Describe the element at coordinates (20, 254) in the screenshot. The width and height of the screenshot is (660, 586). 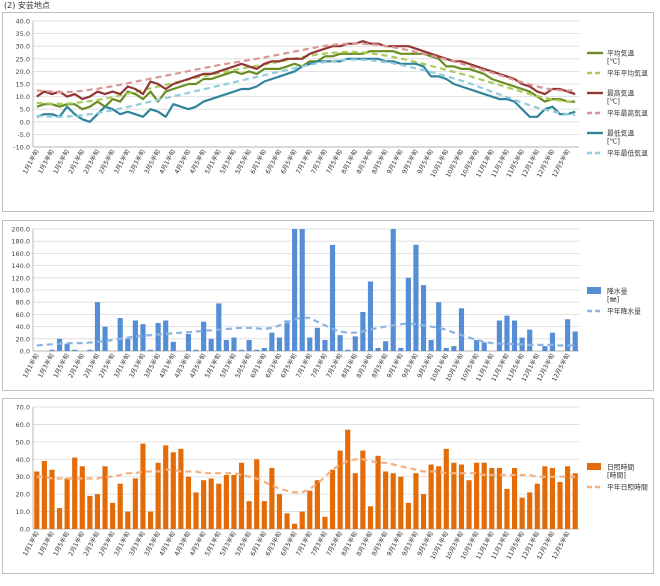
I see `y-tick-label: 160.0` at that location.